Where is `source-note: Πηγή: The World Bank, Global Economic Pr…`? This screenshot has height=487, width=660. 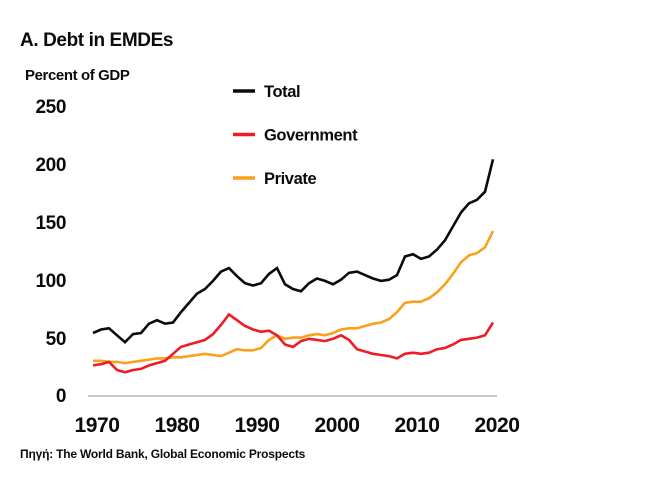
source-note: Πηγή: The World Bank, Global Economic Pr… is located at coordinates (163, 454).